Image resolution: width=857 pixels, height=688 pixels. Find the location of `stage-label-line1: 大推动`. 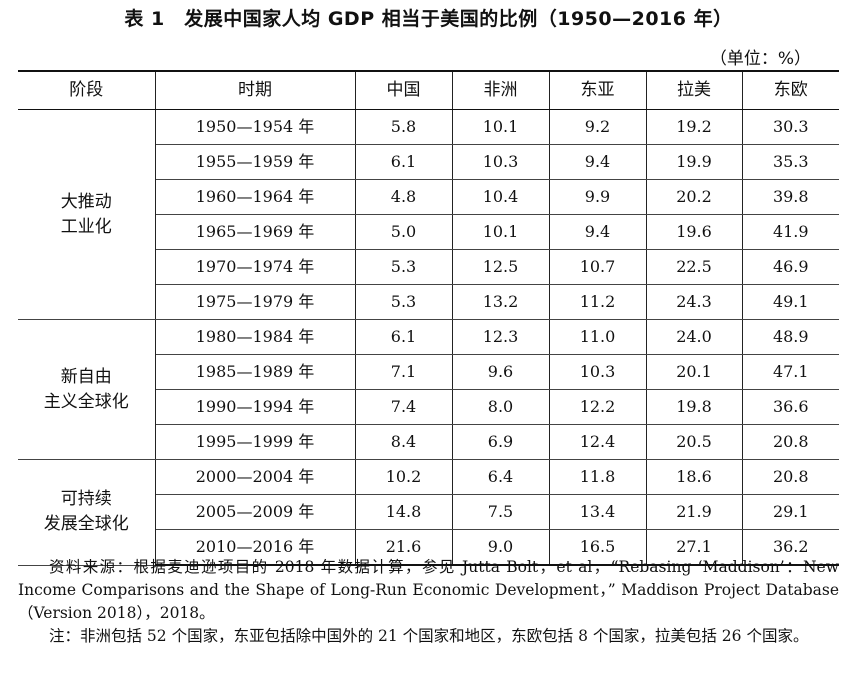

stage-label-line1: 大推动 is located at coordinates (86, 201).